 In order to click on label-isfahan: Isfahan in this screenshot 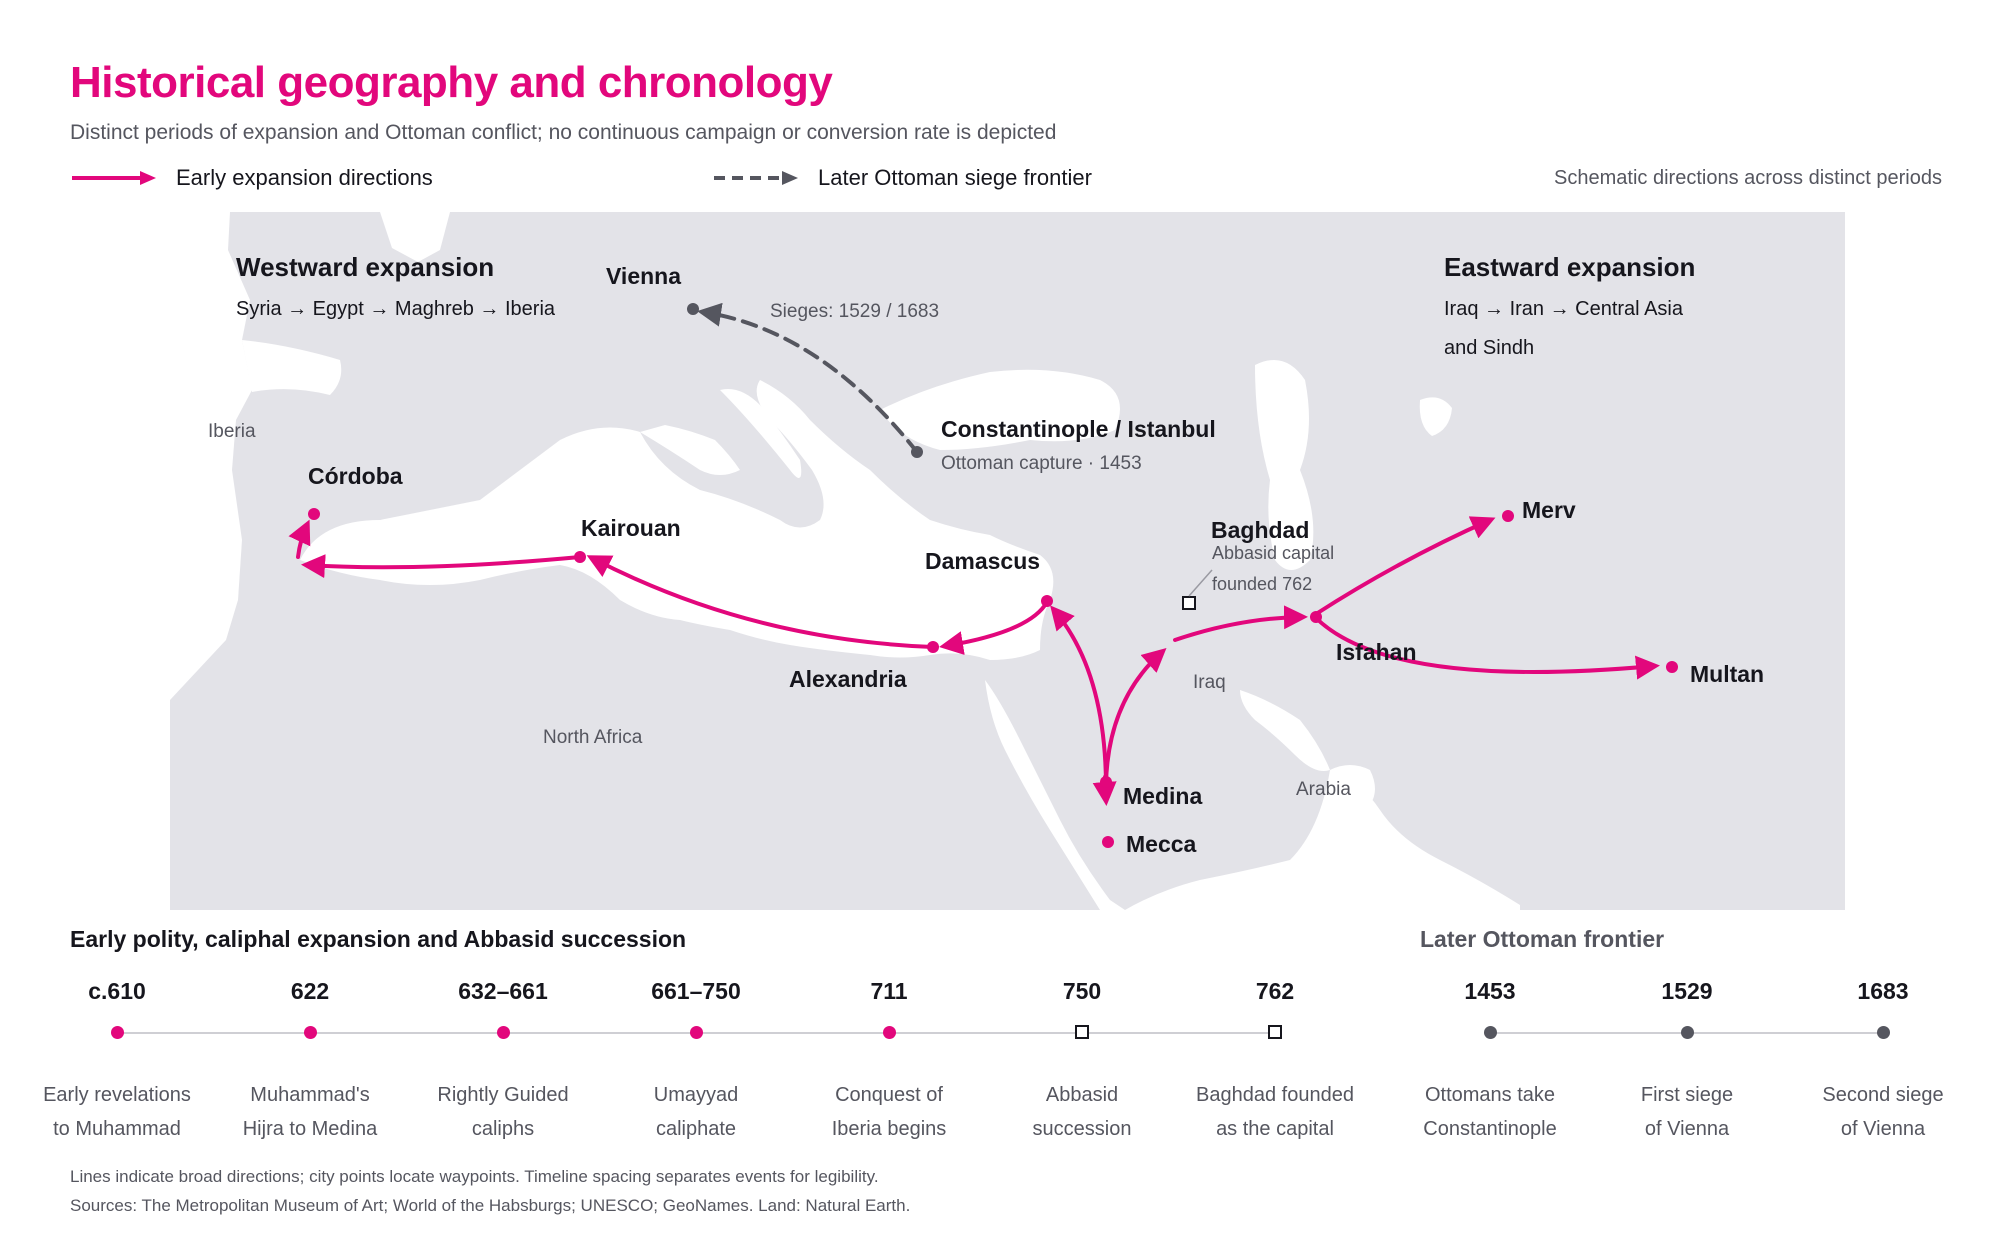, I will do `click(1376, 652)`.